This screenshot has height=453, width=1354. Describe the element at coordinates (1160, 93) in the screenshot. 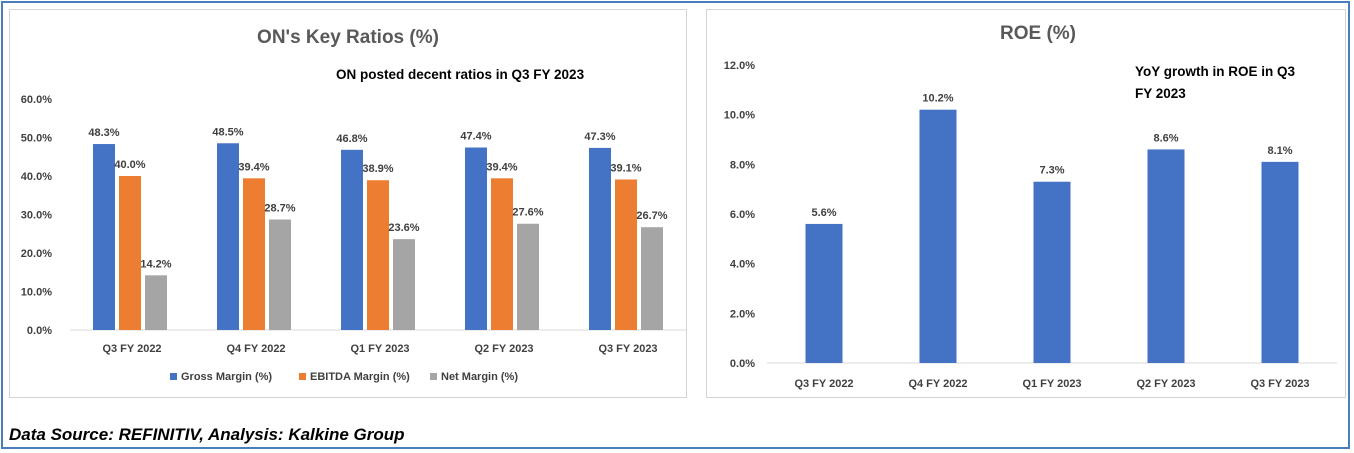

I see `chart-annotation-line-2: FY 2023` at that location.